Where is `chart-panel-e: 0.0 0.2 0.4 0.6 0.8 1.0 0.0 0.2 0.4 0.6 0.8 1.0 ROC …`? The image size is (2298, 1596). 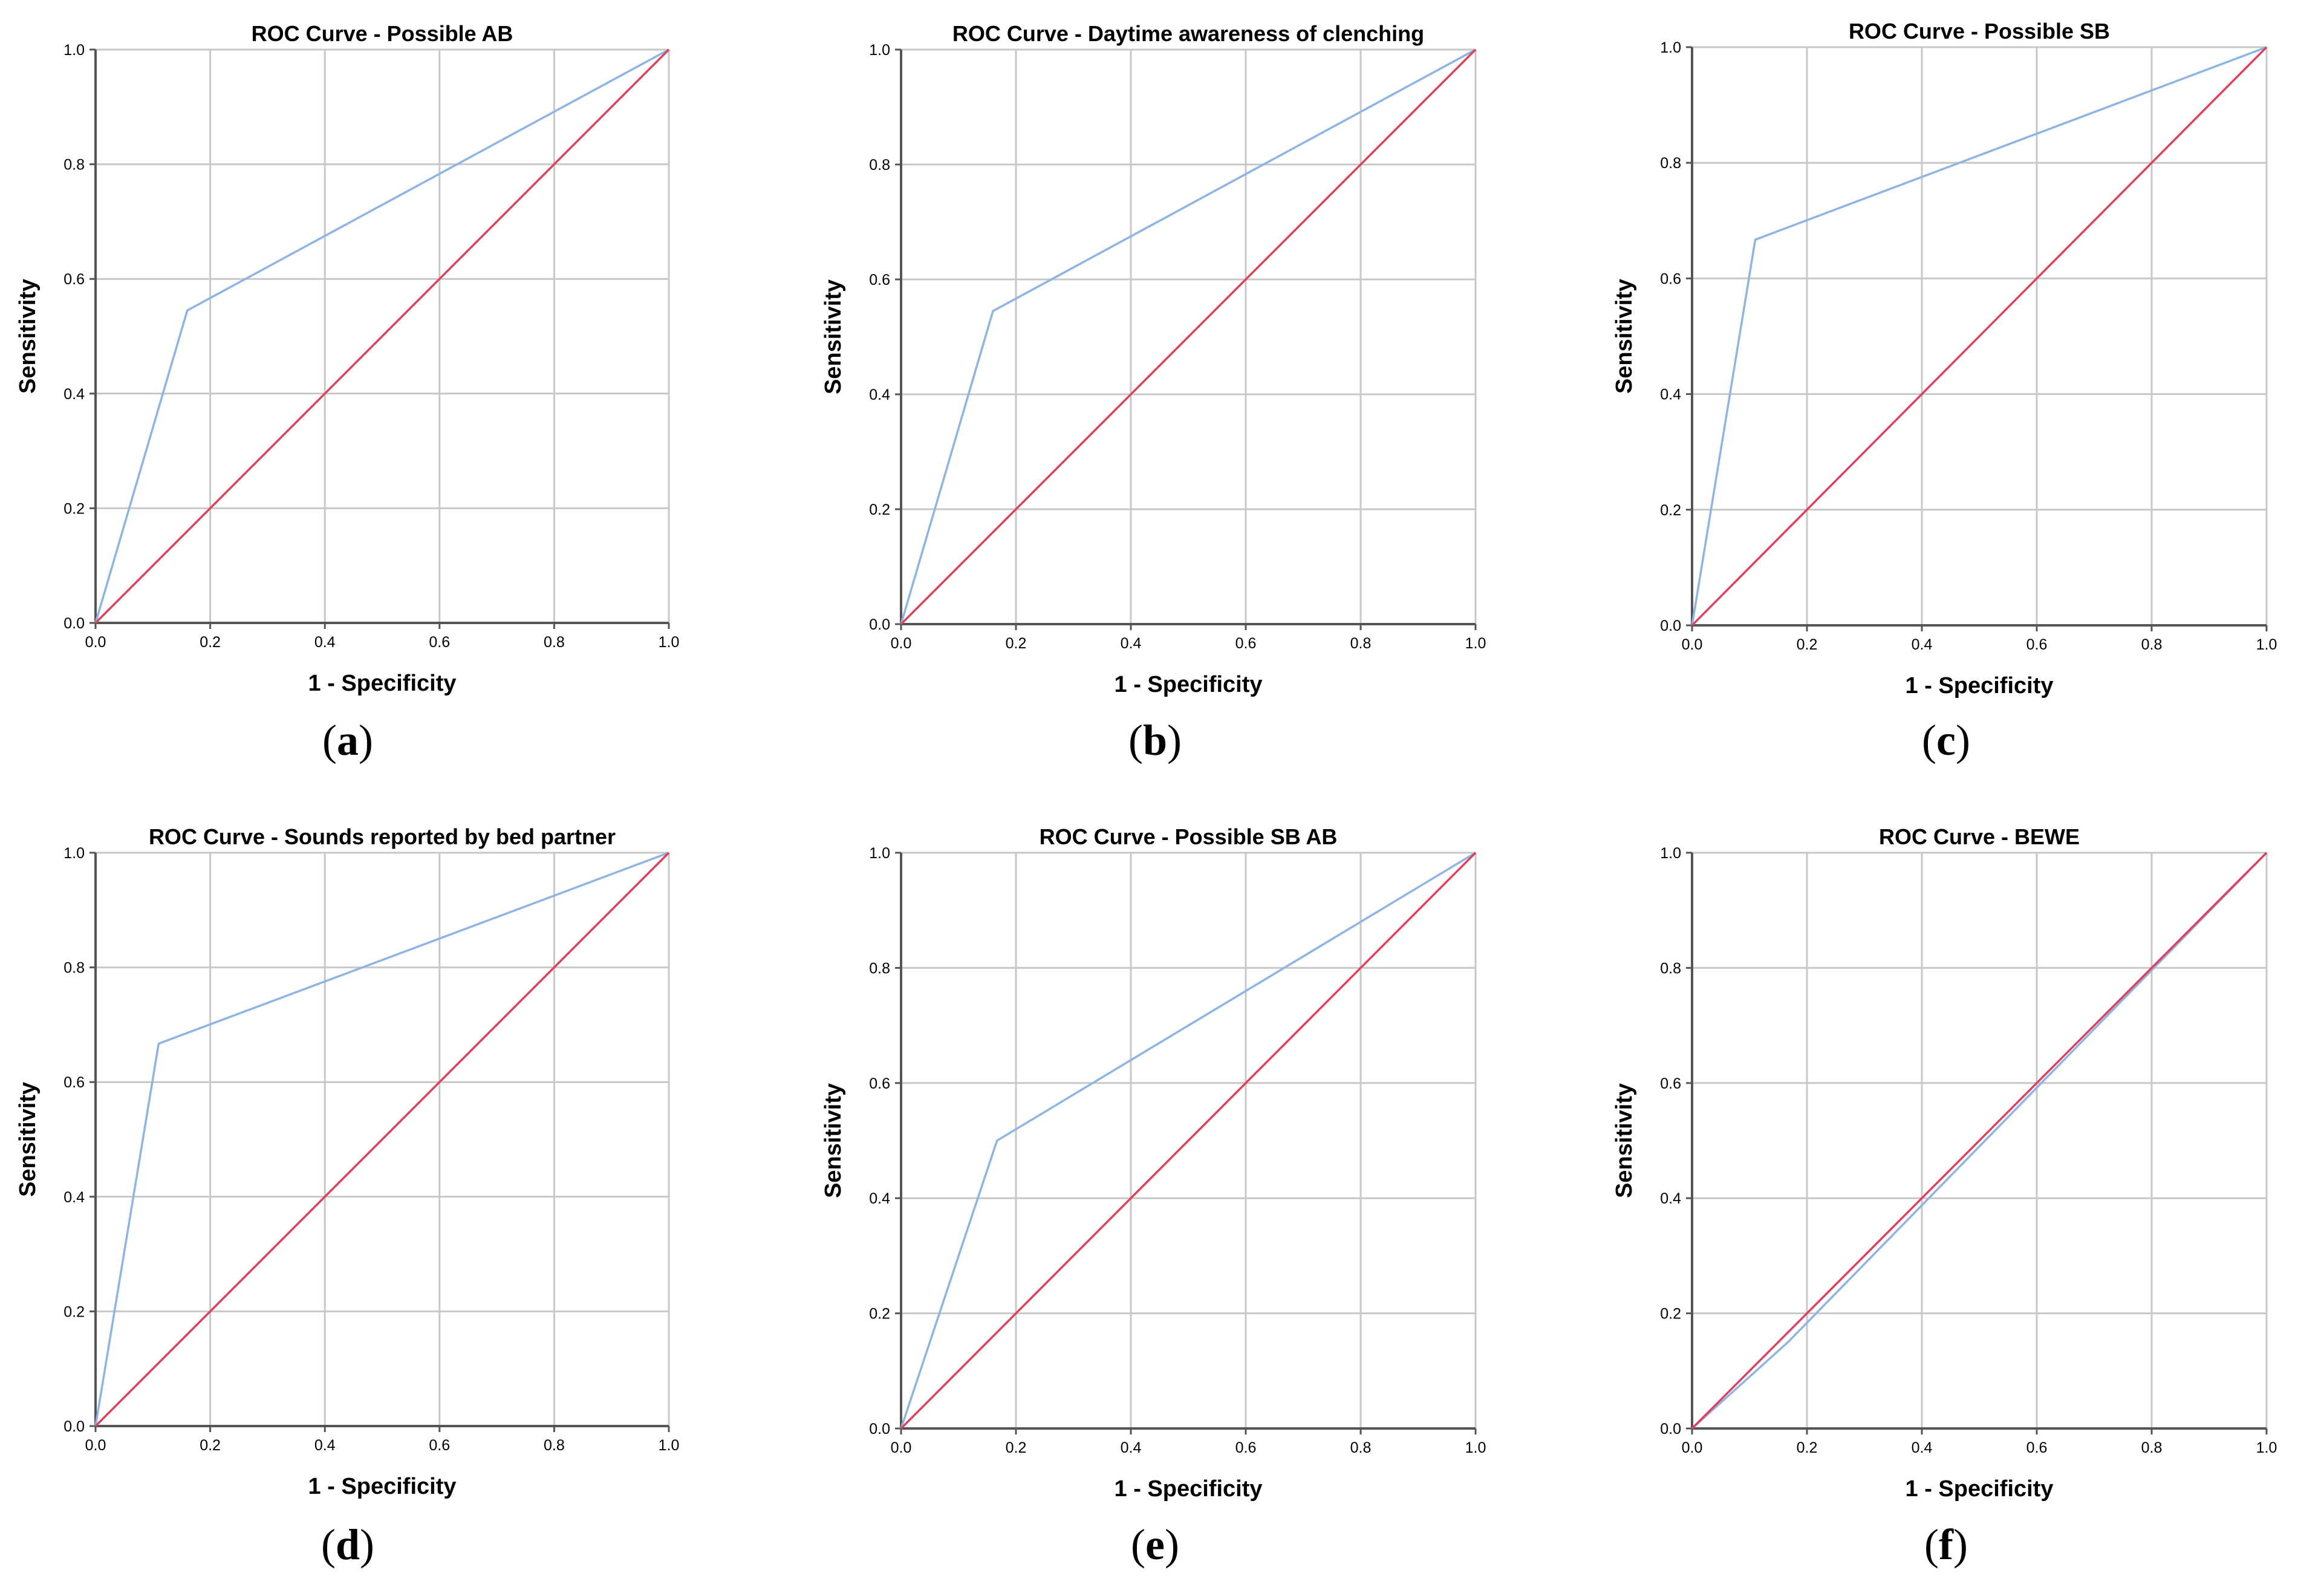
chart-panel-e: 0.0 0.2 0.4 0.6 0.8 1.0 0.0 0.2 0.4 0.6 0.8 1.0 ROC … is located at coordinates (1153, 1196).